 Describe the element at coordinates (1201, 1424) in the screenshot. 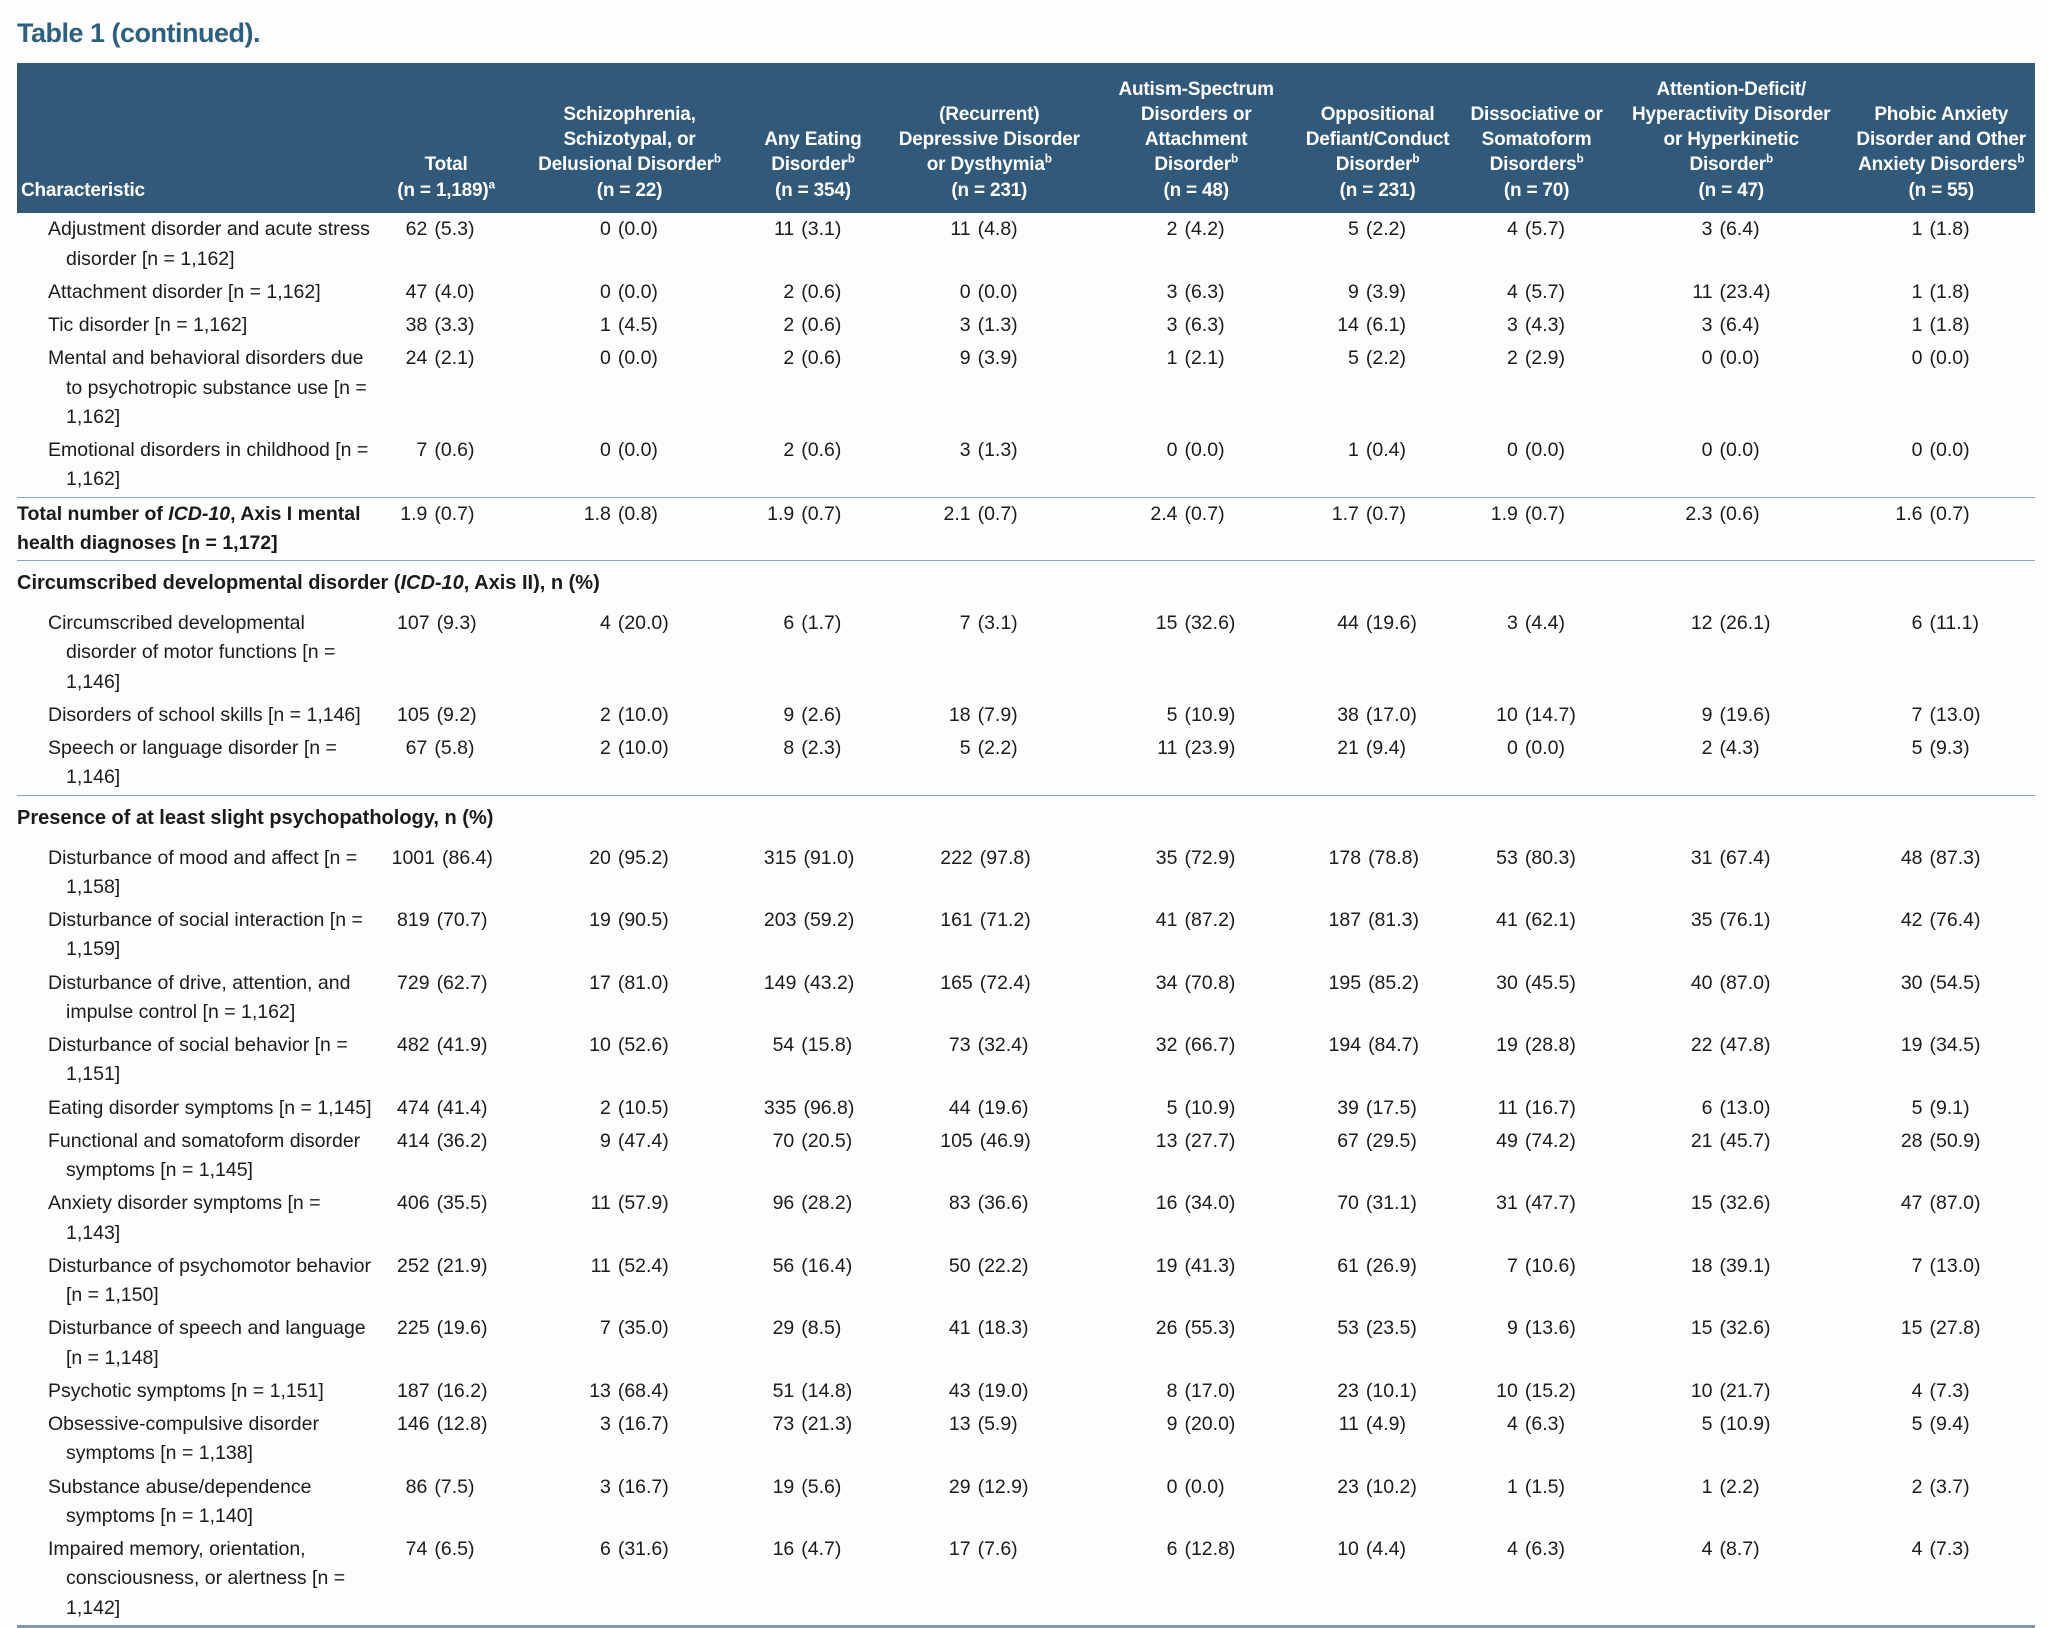

I see `cell-value: 9 (20.0)` at that location.